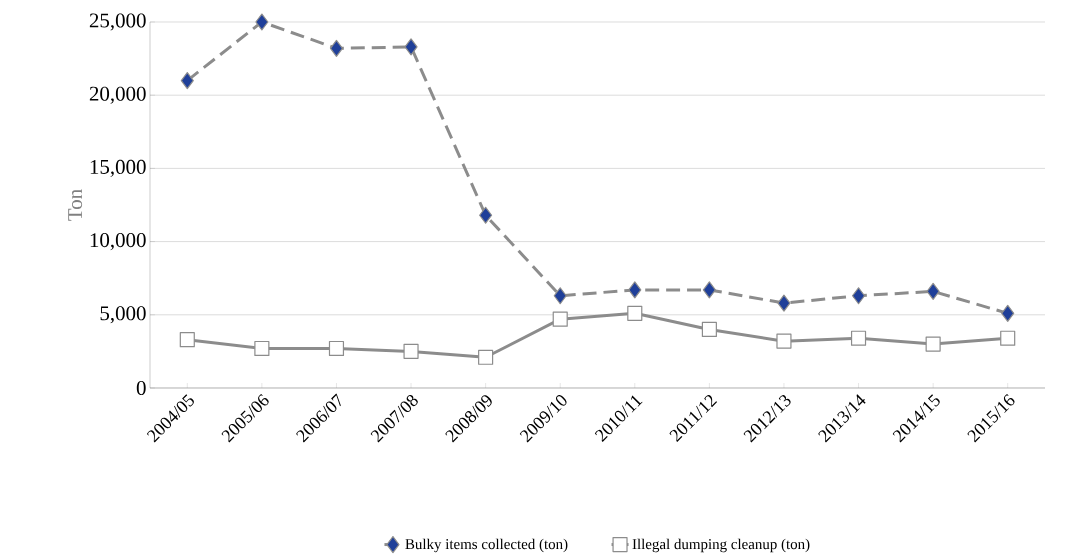 The image size is (1070, 555). What do you see at coordinates (117, 22) in the screenshot?
I see `y-tick-label: 25,000` at bounding box center [117, 22].